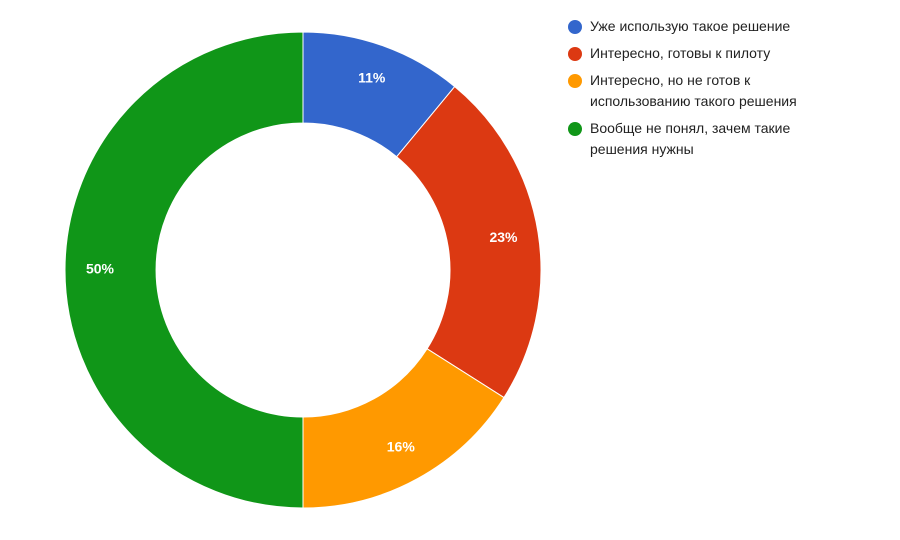 The height and width of the screenshot is (540, 900). What do you see at coordinates (690, 26) in the screenshot?
I see `legend-label: Уже использую такое решение` at bounding box center [690, 26].